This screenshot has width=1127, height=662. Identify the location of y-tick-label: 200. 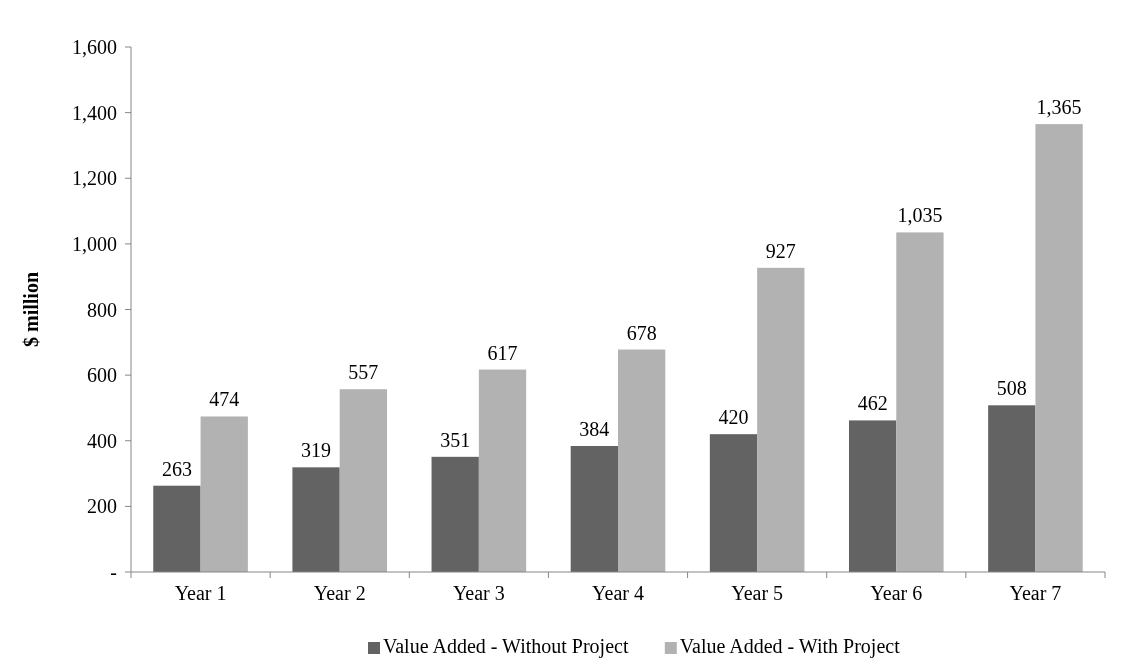
(102, 506).